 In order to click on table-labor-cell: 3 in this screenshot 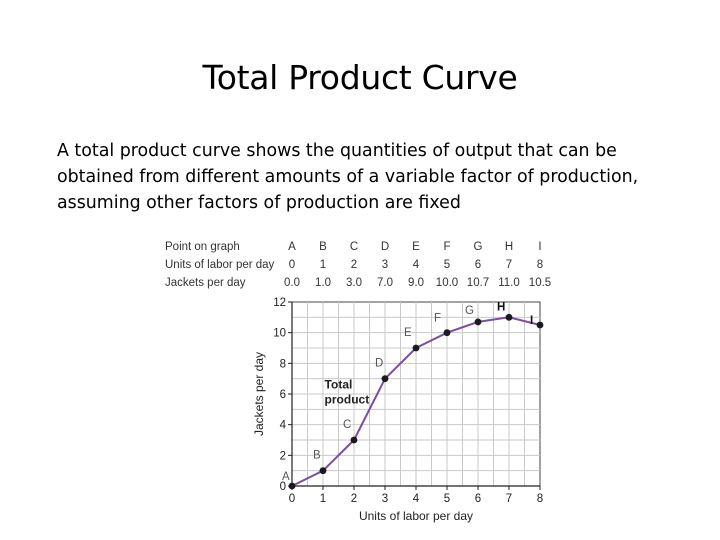, I will do `click(385, 265)`.